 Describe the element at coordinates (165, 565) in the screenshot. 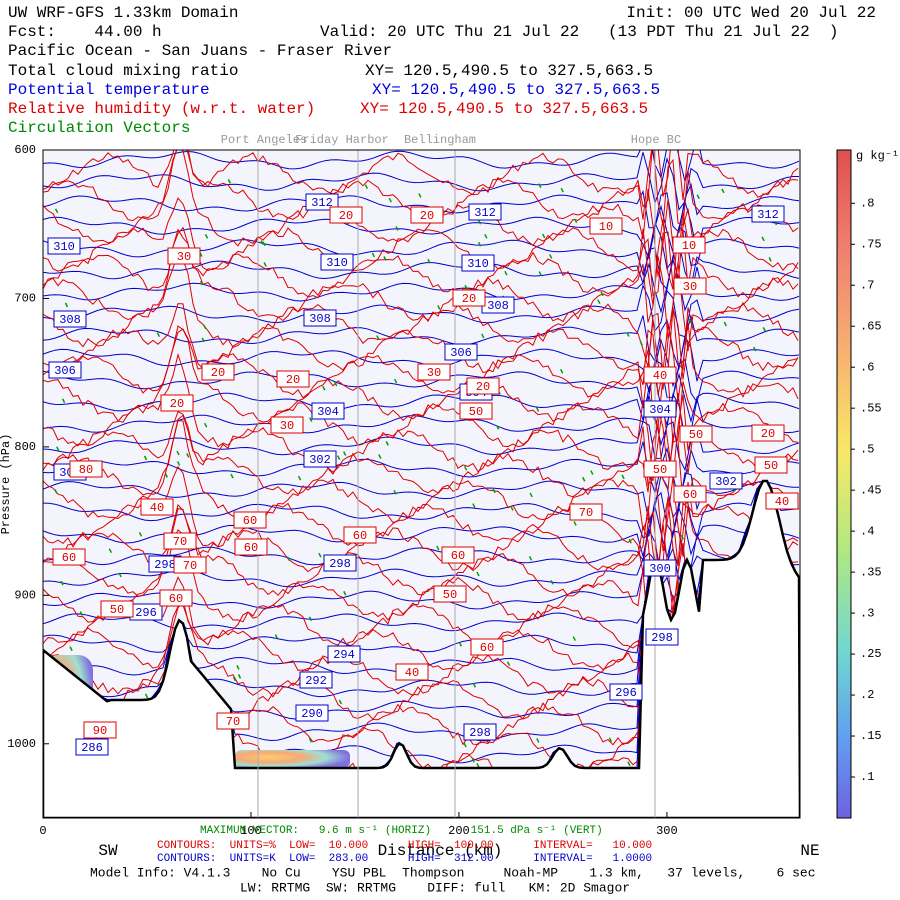

I see `theta-label: 298` at that location.